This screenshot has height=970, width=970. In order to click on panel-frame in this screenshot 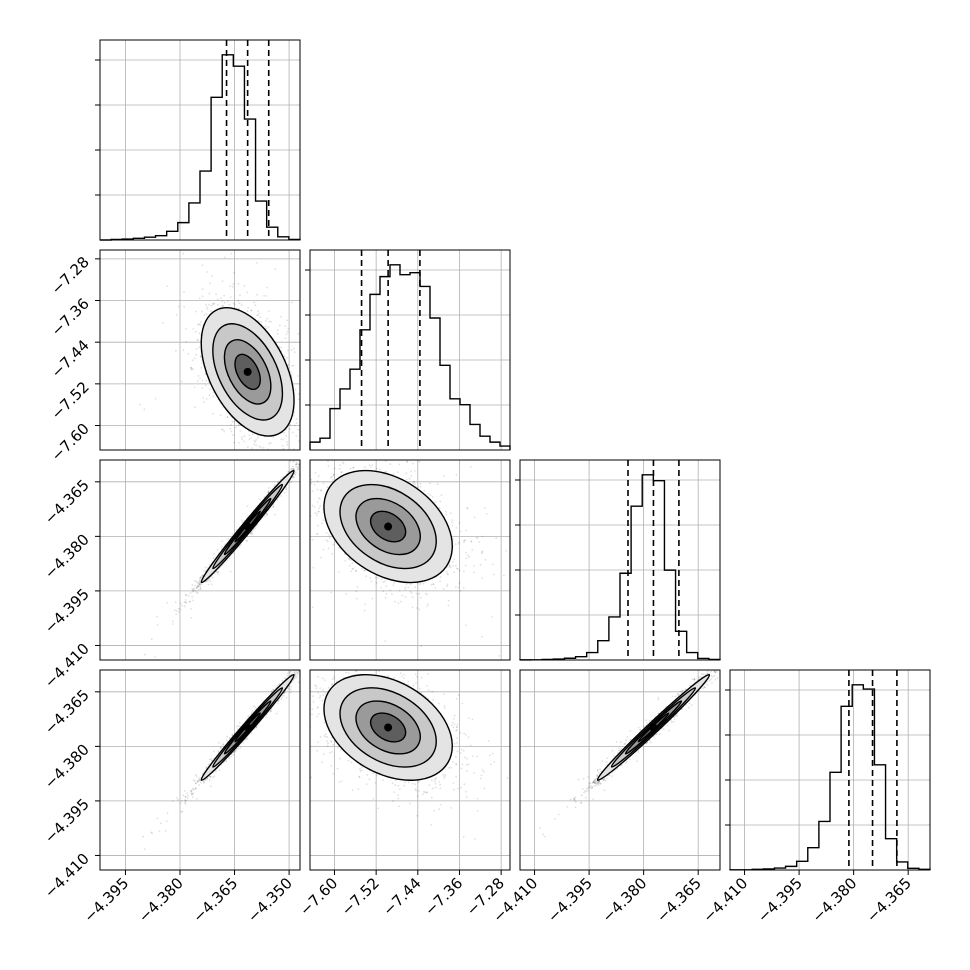, I will do `click(200, 140)`.